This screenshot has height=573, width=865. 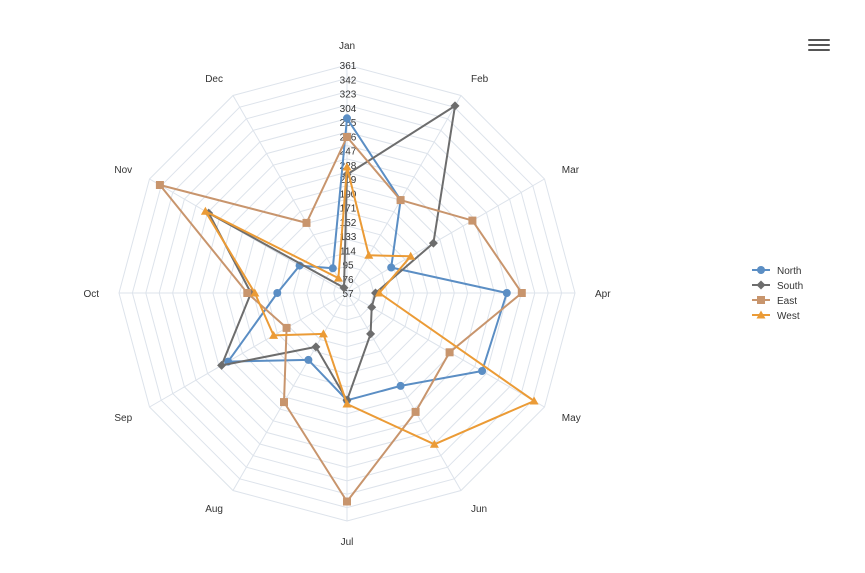 I want to click on data-point-north-apr, so click(x=506, y=293).